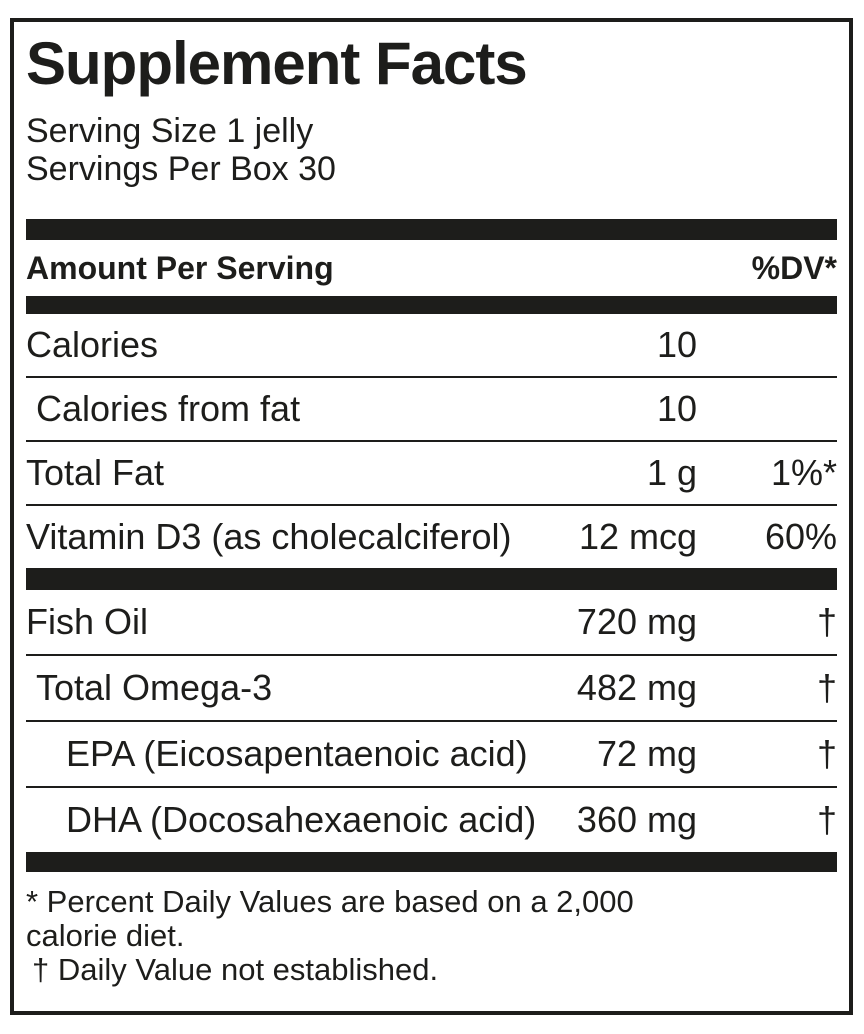  What do you see at coordinates (671, 472) in the screenshot?
I see `nutrient-amount: 1 g` at bounding box center [671, 472].